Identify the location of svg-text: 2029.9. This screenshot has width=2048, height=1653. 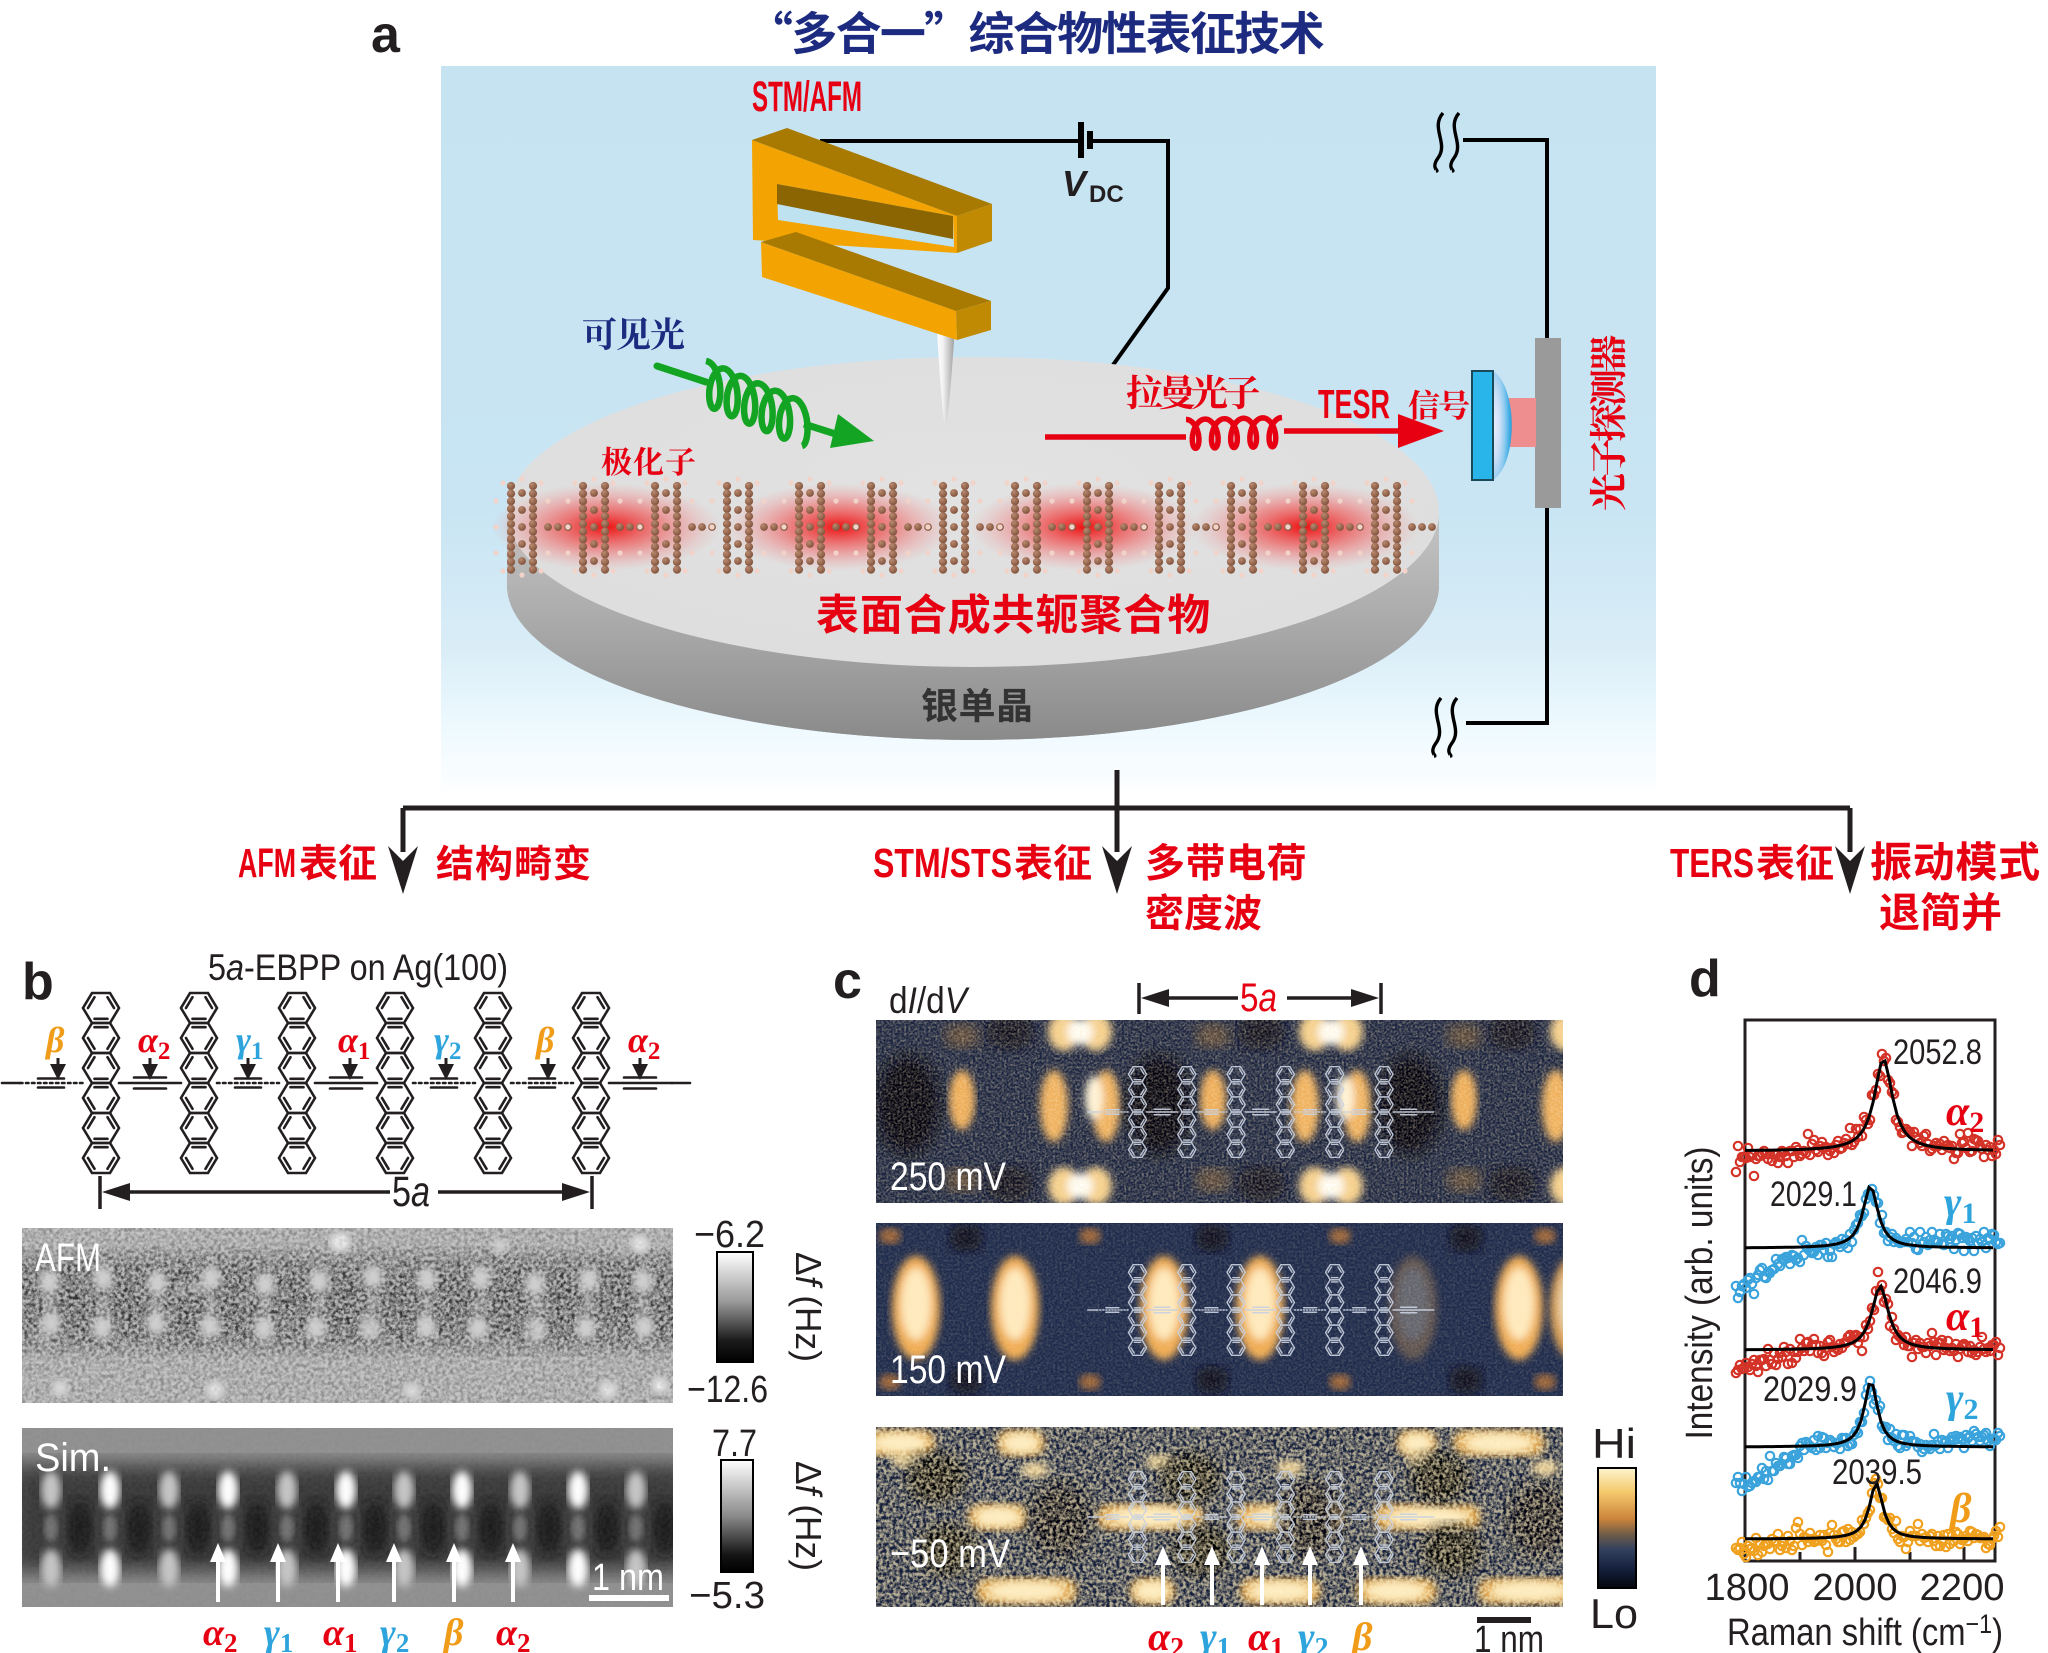
(1810, 1389).